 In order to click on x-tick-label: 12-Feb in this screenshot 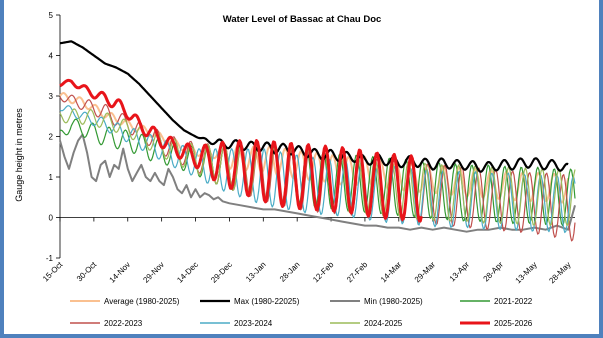, I will do `click(323, 272)`.